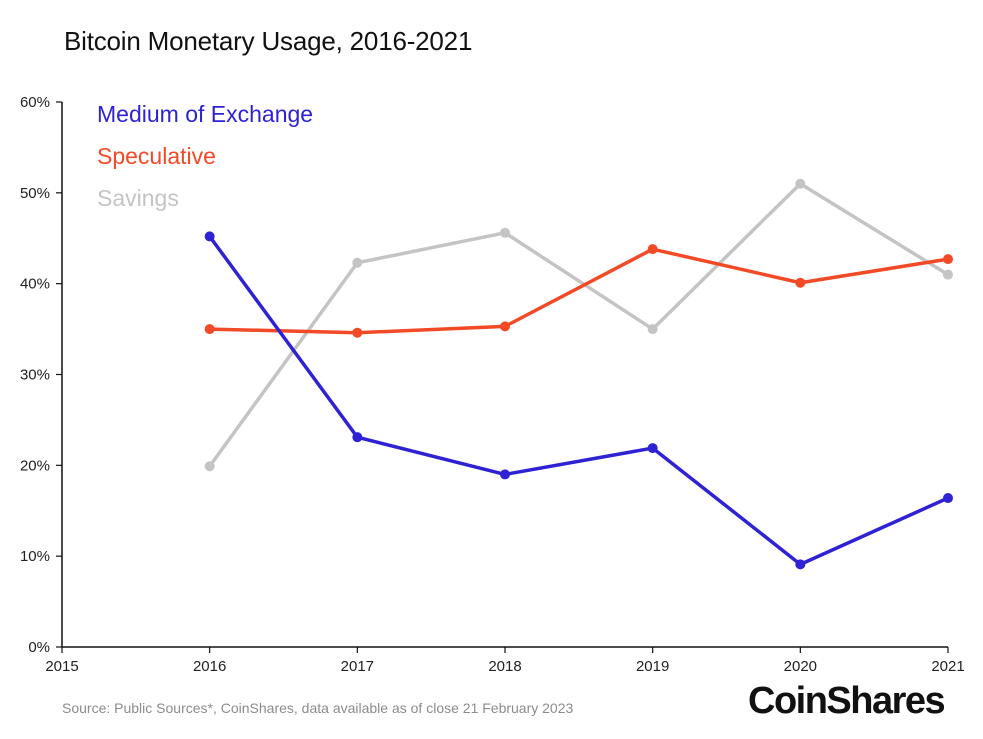  Describe the element at coordinates (268, 41) in the screenshot. I see `chart-title: Bitcoin Monetary Usage, 2016-2021` at that location.